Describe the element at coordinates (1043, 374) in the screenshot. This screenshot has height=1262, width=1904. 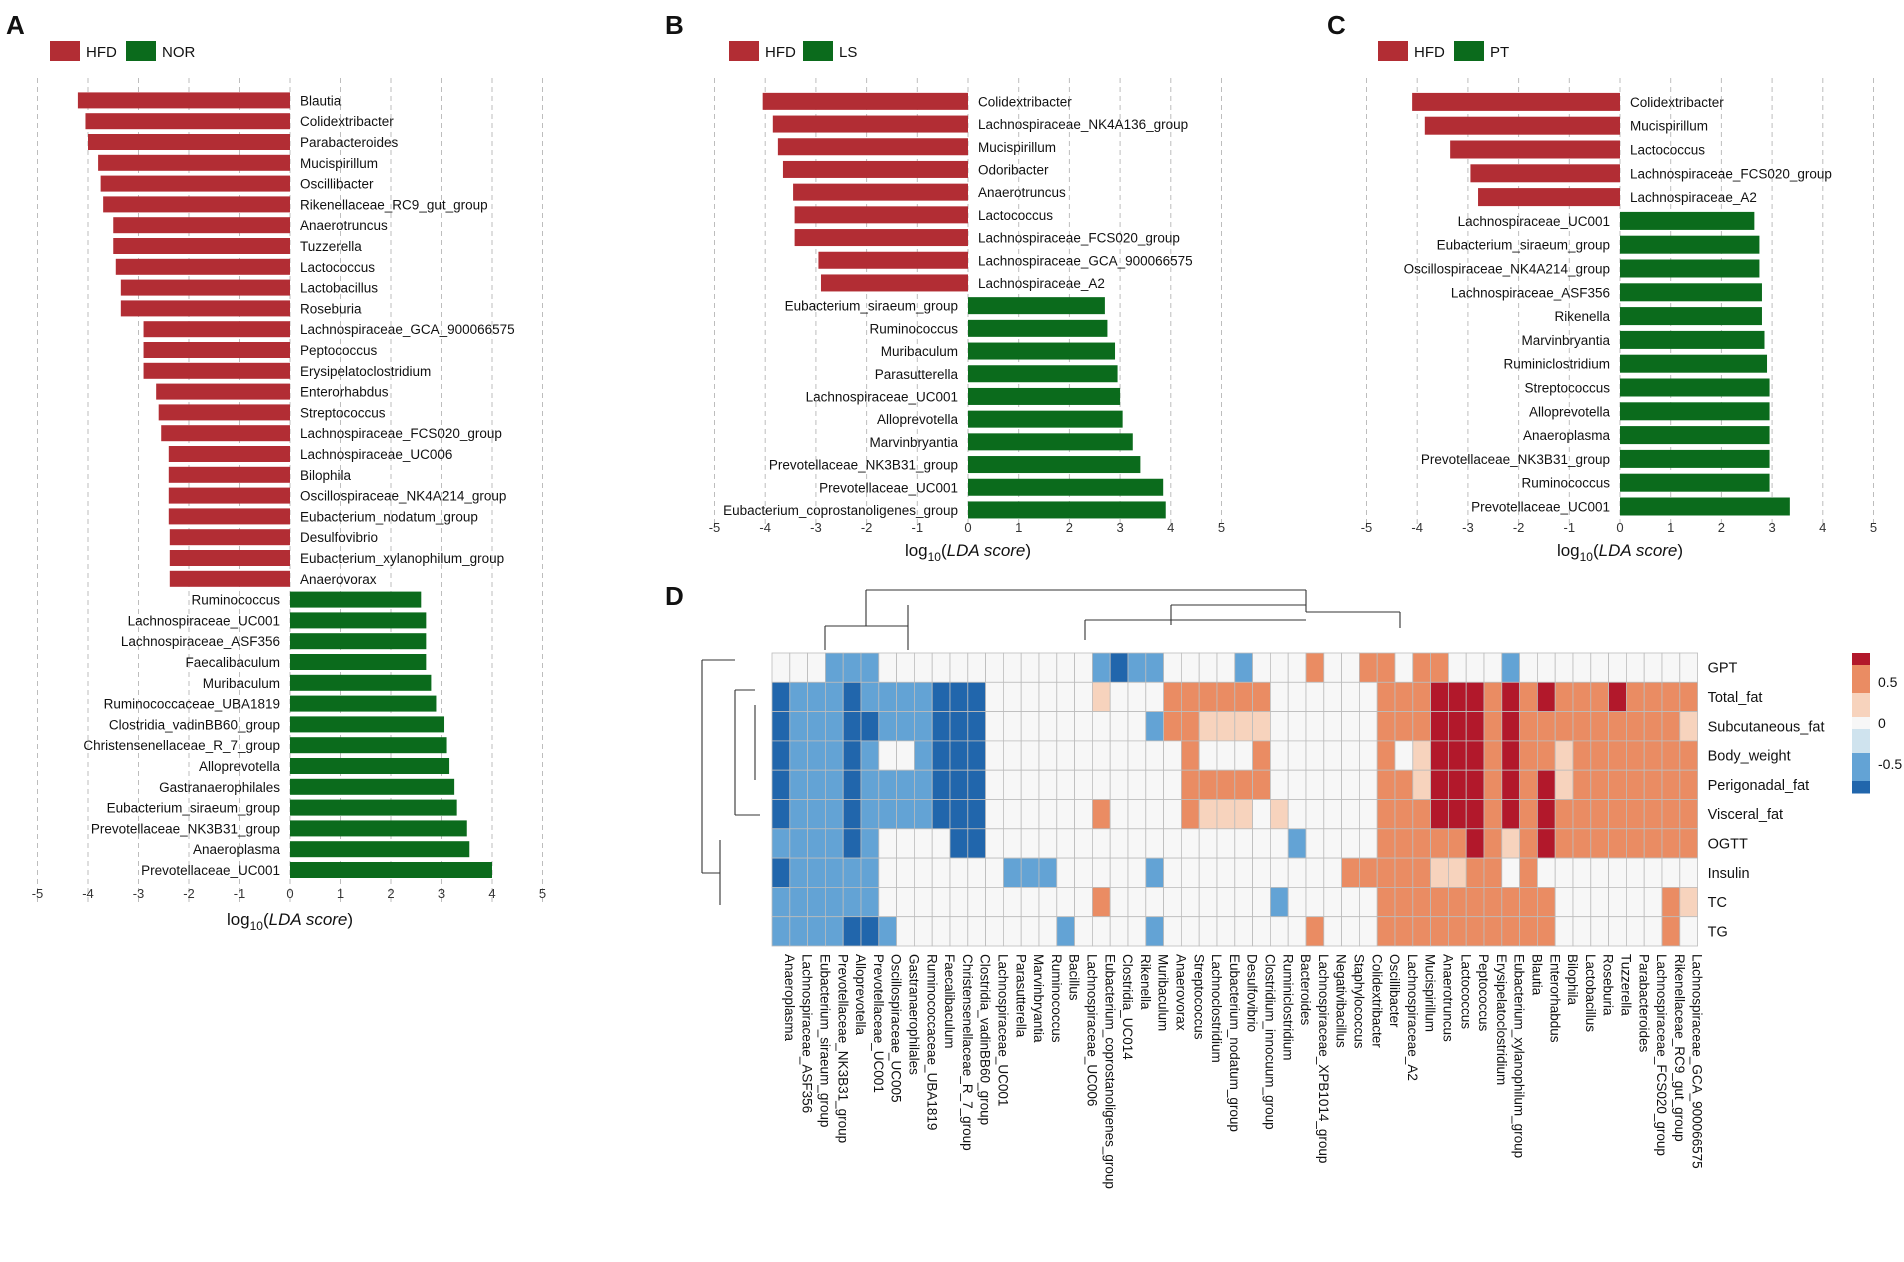
I see `bar-parasutterella` at that location.